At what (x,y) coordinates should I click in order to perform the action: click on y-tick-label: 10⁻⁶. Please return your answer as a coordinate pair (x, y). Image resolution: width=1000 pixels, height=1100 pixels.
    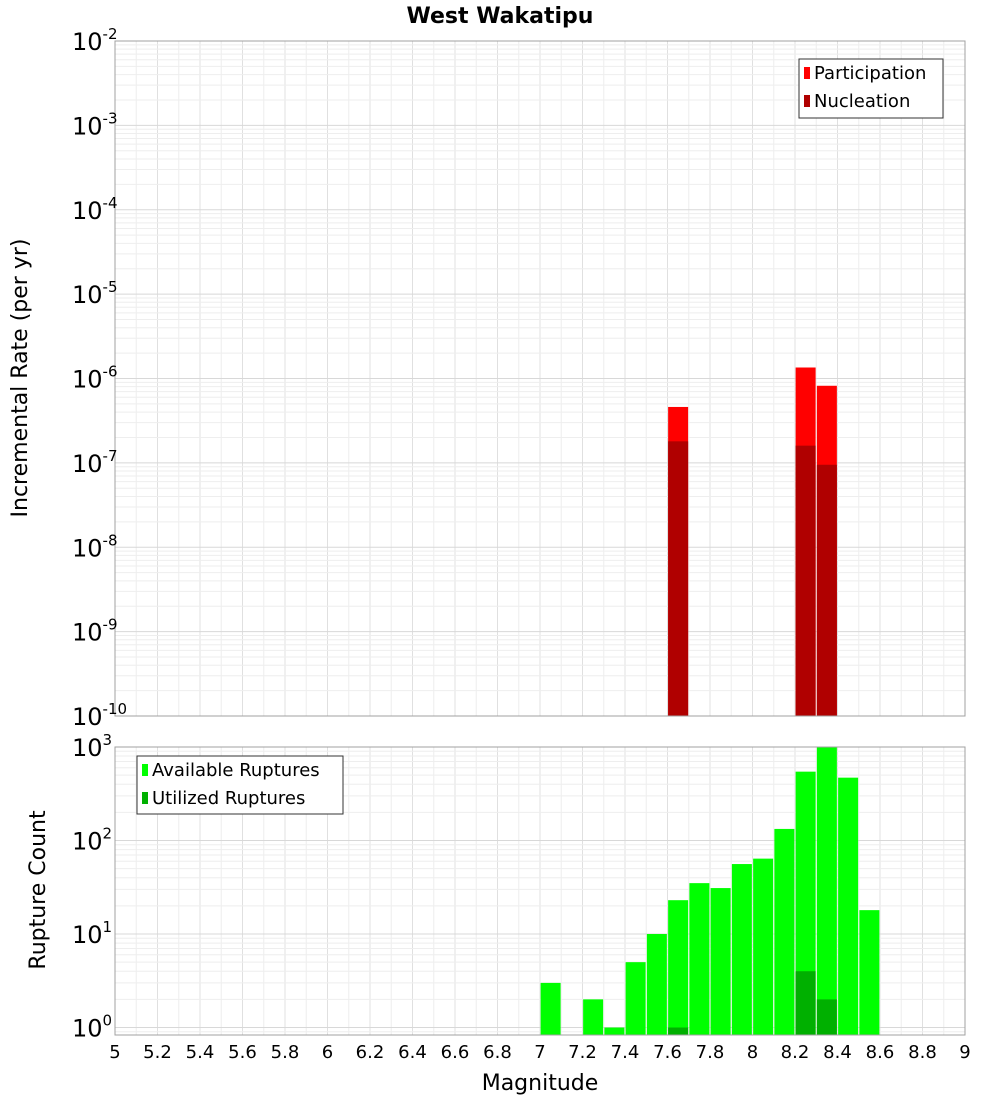
    Looking at the image, I should click on (95, 378).